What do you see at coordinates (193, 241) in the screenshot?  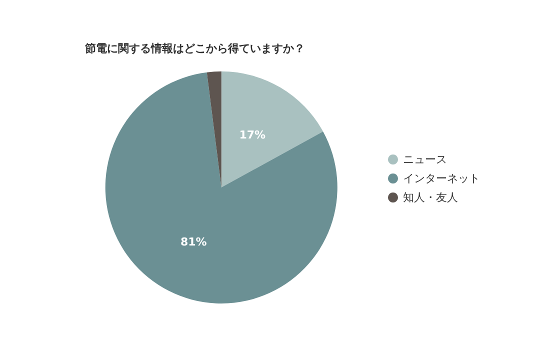 I see `data-label: 81%` at bounding box center [193, 241].